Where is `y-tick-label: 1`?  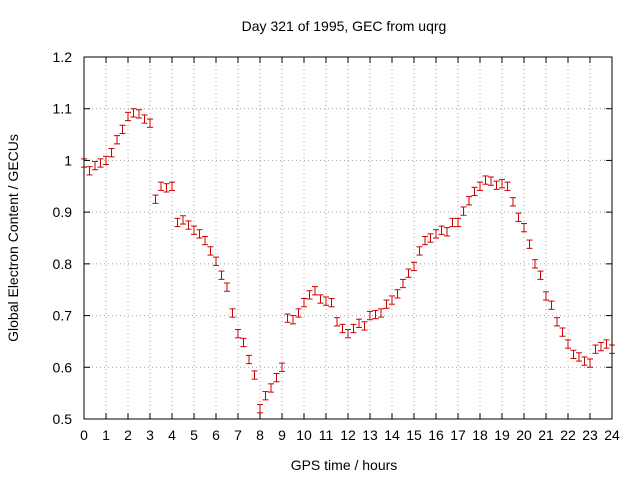 y-tick-label: 1 is located at coordinates (68, 160).